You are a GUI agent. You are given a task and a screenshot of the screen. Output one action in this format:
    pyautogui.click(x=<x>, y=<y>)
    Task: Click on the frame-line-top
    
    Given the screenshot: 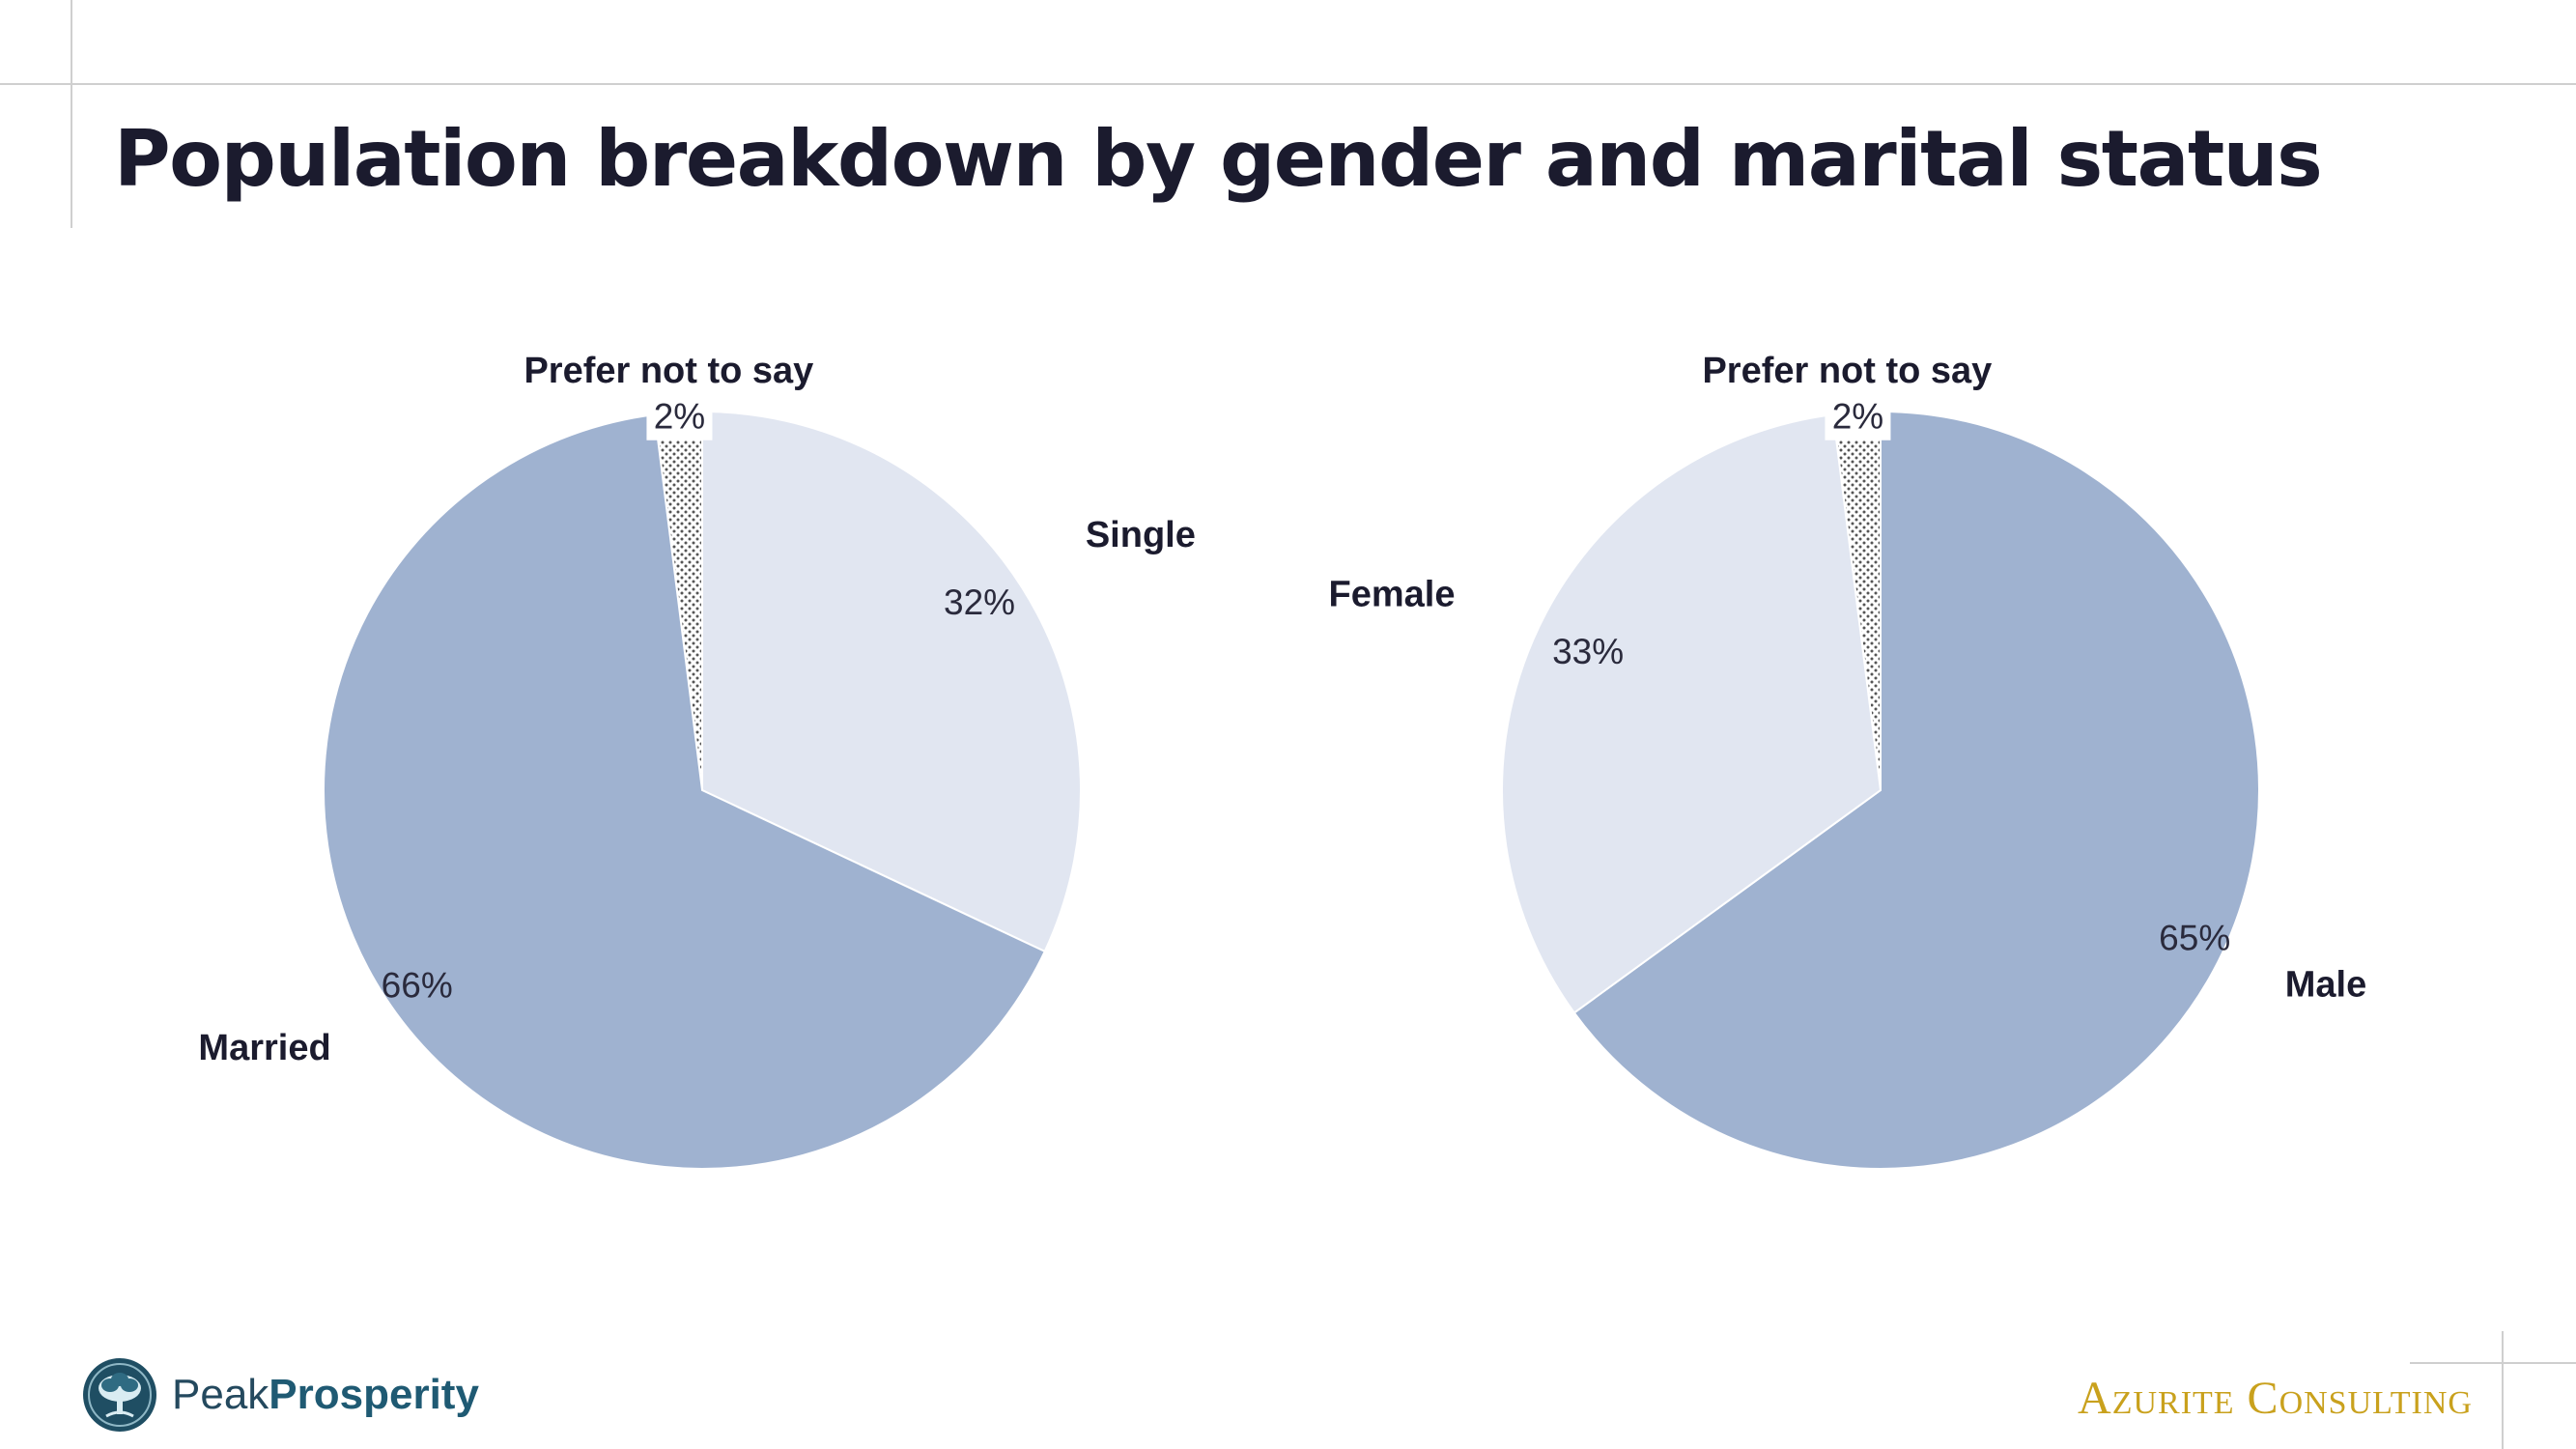 What is the action you would take?
    pyautogui.click(x=1288, y=84)
    